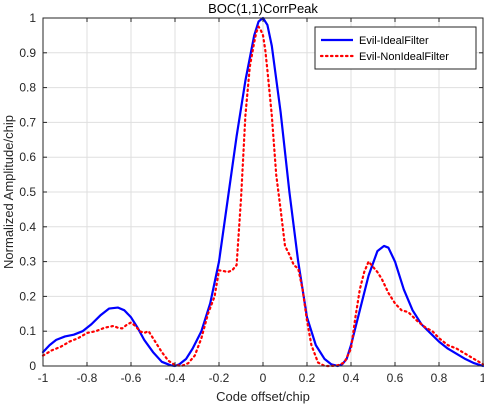 This screenshot has width=484, height=407. What do you see at coordinates (263, 8) in the screenshot?
I see `chart-title: BOC(1,1)CorrPeak` at bounding box center [263, 8].